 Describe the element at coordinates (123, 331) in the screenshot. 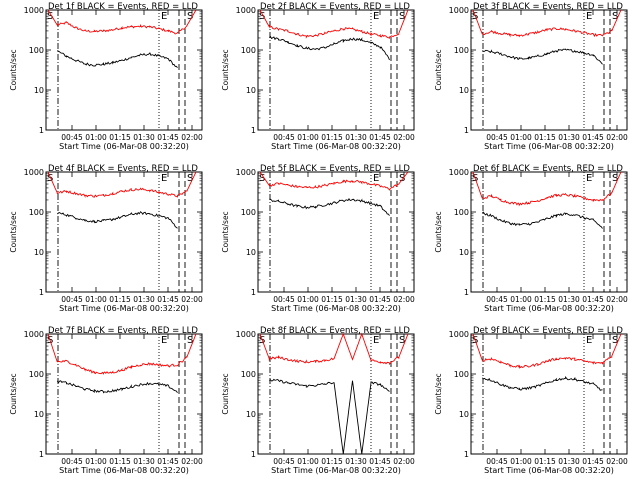

I see `chart-title: Det 7f BLACK = Events, RED = LLD` at that location.